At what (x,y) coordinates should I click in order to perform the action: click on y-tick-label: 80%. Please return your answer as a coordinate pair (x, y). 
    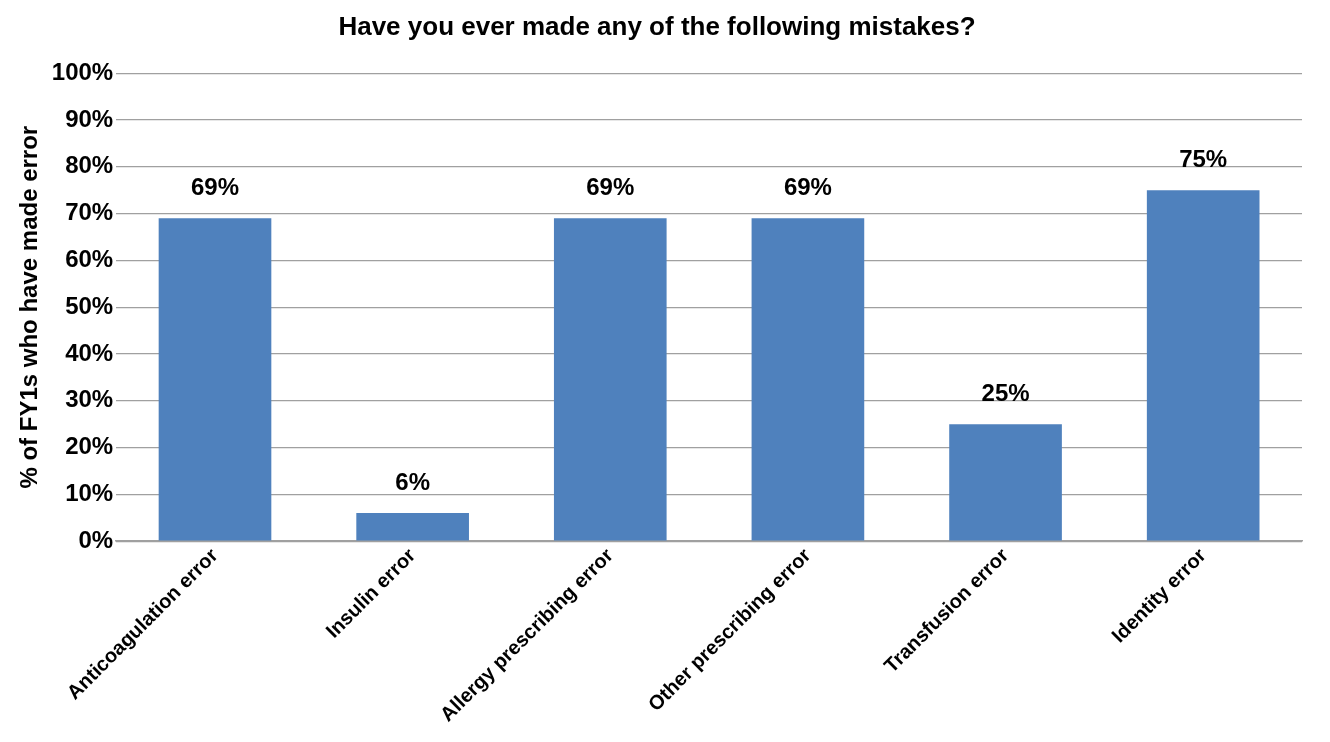
    Looking at the image, I should click on (89, 165).